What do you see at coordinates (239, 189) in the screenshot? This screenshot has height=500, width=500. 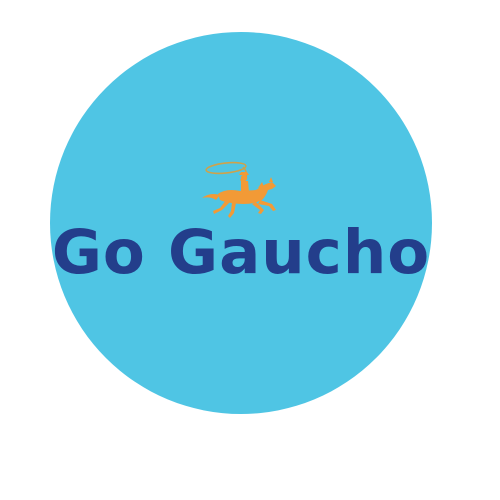 I see `gaucho-rider-lasso-icon` at bounding box center [239, 189].